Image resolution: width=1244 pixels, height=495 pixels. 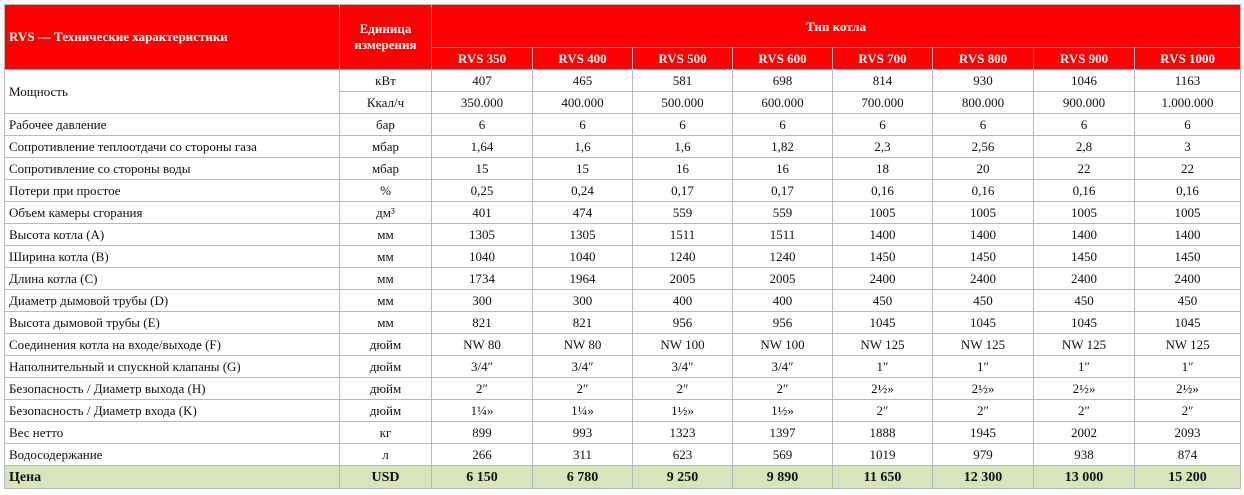 What do you see at coordinates (1187, 102) in the screenshot?
I see `value-cell: 1.000.000` at bounding box center [1187, 102].